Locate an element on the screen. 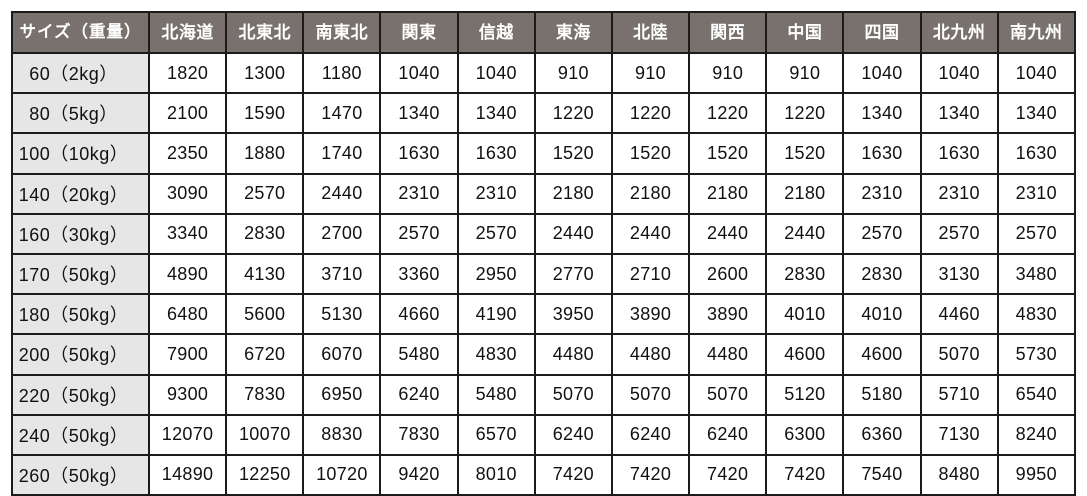 The height and width of the screenshot is (496, 1087). rate-cell: 7540 is located at coordinates (882, 474).